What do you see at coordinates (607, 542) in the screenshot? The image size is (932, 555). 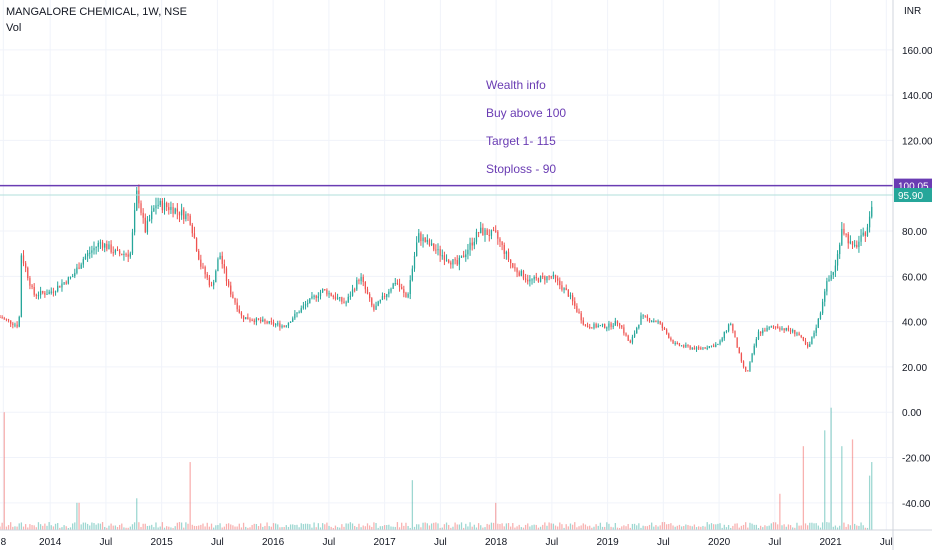 I see `time-tick-label: 2019` at bounding box center [607, 542].